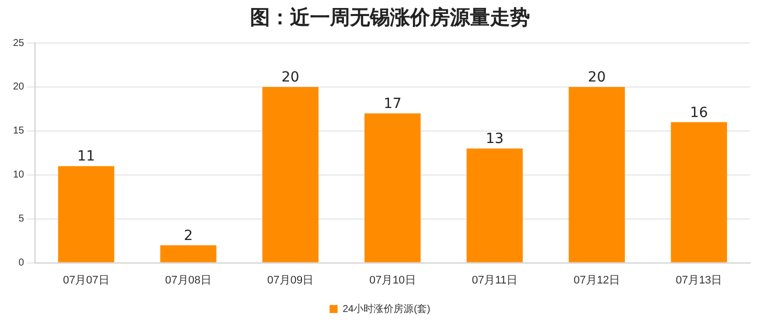 The image size is (780, 328). I want to click on legend-label: 24小时涨价房源(套), so click(386, 308).